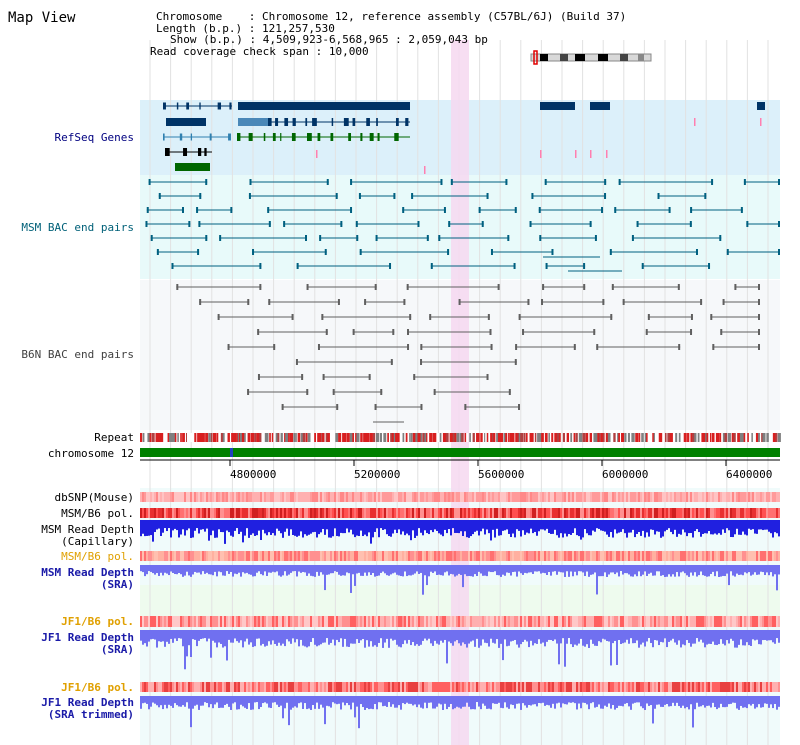 Image resolution: width=800 pixels, height=745 pixels. What do you see at coordinates (77, 227) in the screenshot?
I see `track-label-msm-bac: MSM BAC end pairs` at bounding box center [77, 227].